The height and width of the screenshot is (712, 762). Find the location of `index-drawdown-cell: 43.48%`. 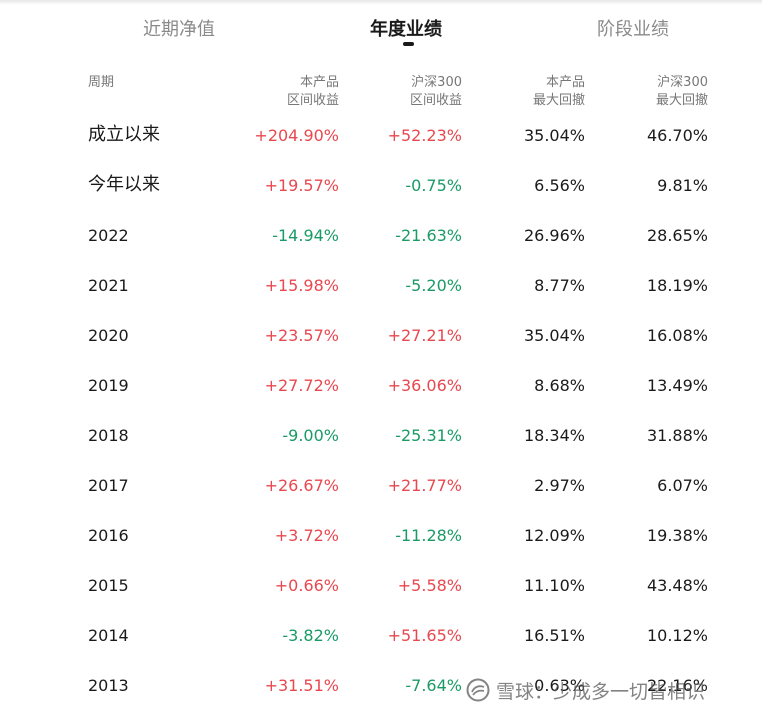

index-drawdown-cell: 43.48% is located at coordinates (677, 585).